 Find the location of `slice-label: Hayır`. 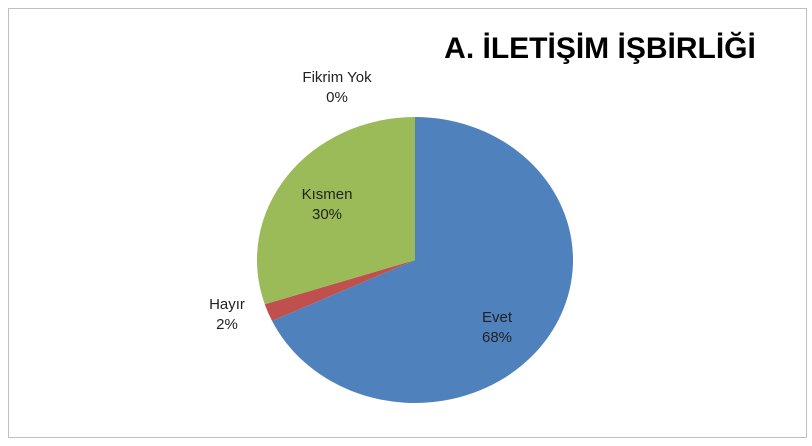

slice-label: Hayır is located at coordinates (227, 304).